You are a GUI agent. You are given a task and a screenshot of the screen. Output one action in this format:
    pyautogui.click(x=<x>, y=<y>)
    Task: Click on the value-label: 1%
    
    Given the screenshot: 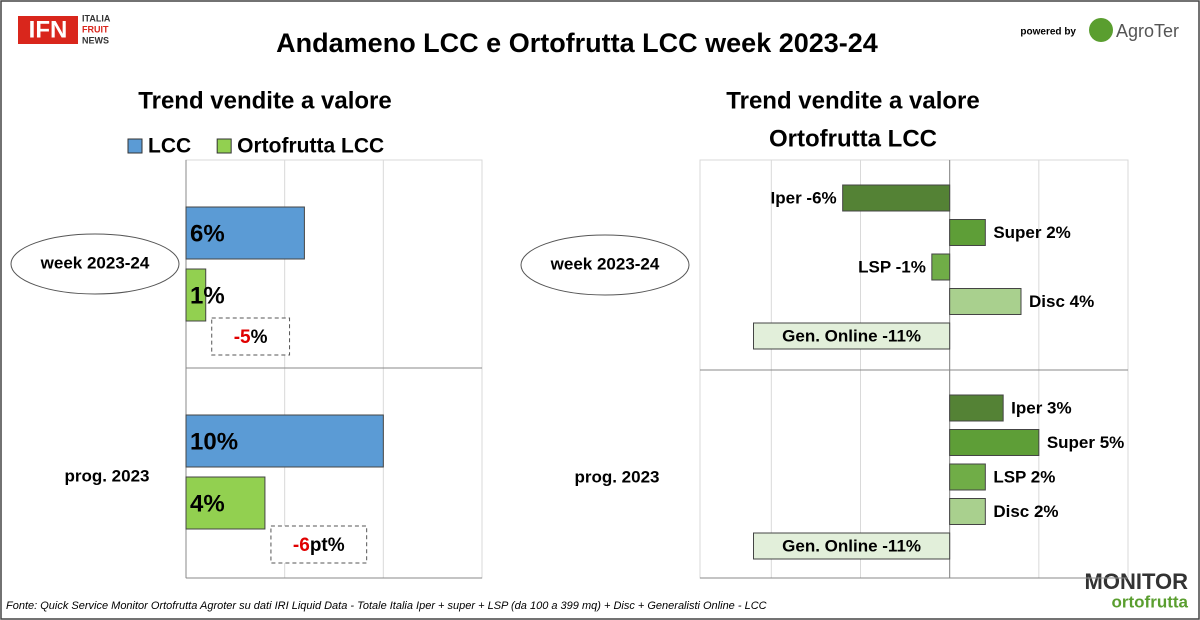 What is the action you would take?
    pyautogui.click(x=207, y=295)
    